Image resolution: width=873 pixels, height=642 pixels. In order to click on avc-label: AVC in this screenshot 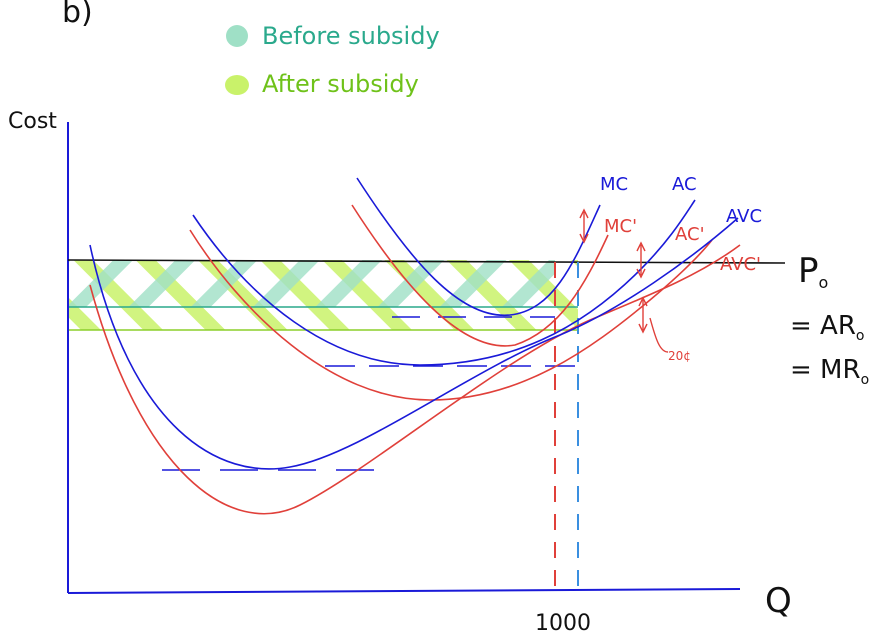, I will do `click(744, 216)`.